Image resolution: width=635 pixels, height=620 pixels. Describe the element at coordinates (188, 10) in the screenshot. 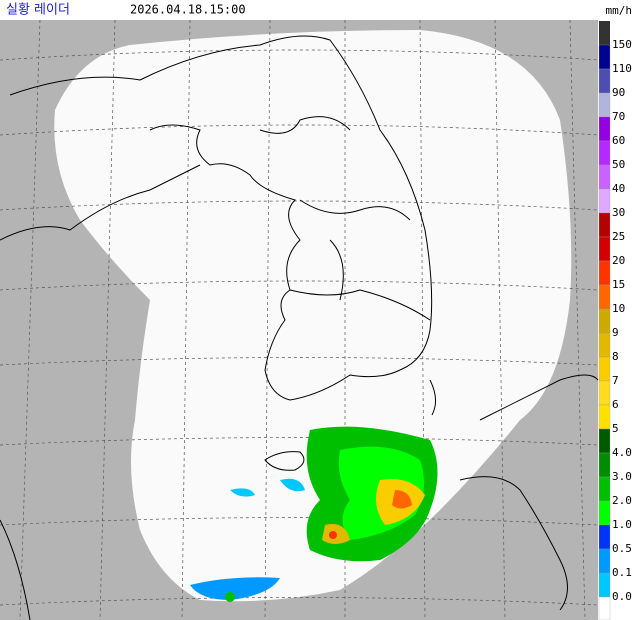

I see `datetime: 2026.04.18.15:00` at that location.